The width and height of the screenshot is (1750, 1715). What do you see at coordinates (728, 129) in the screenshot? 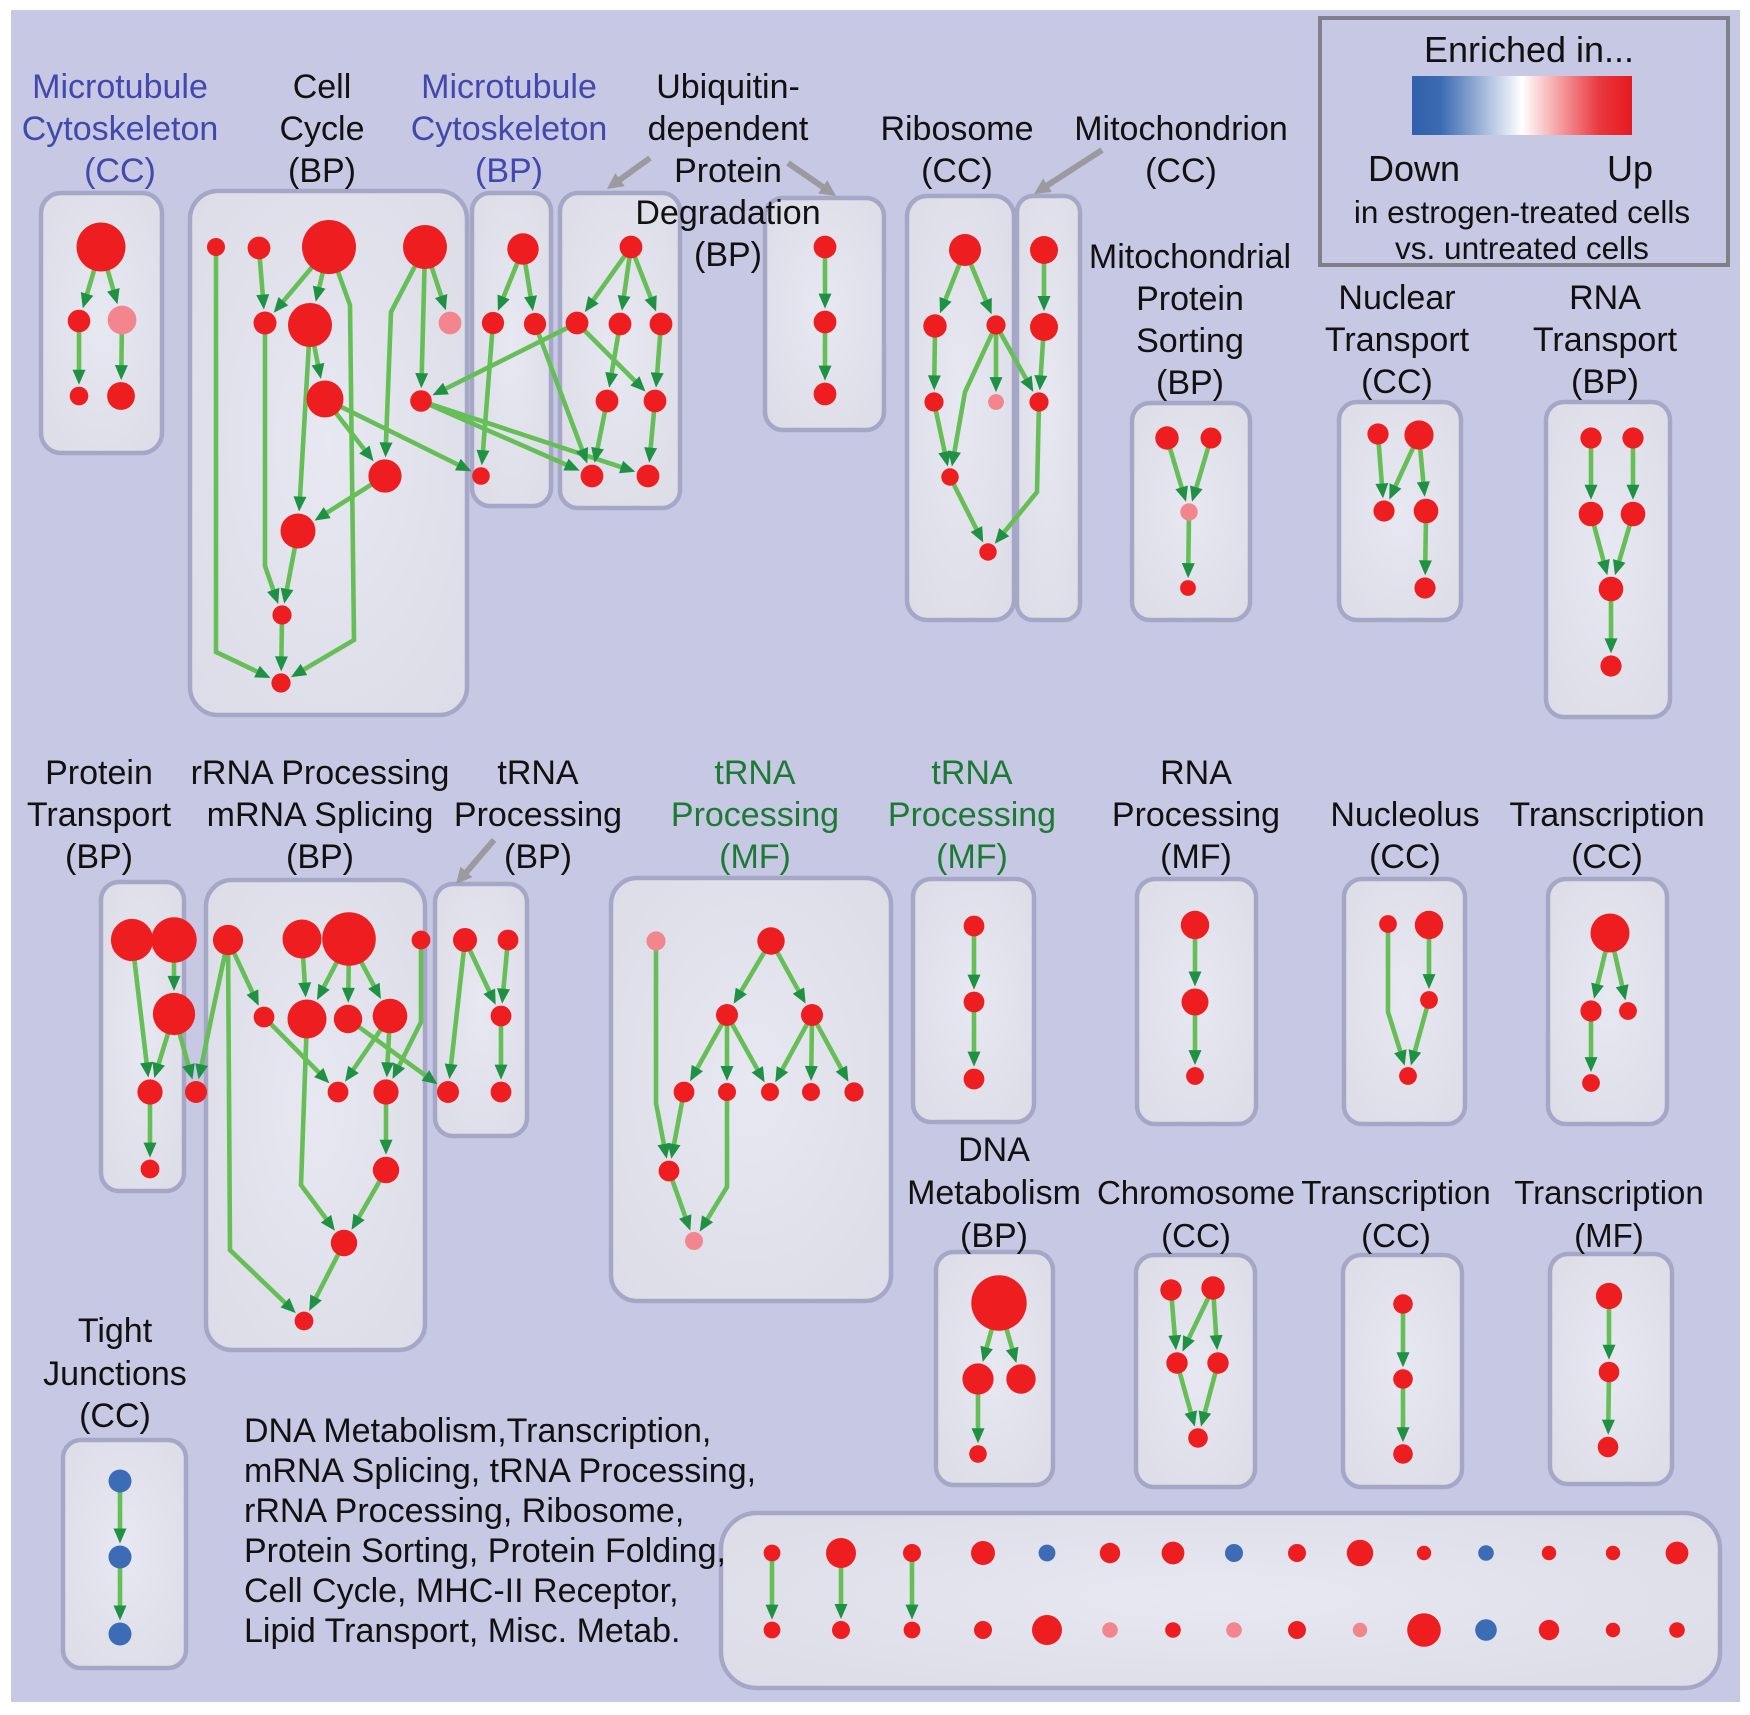
I see `svg-text: dependent` at bounding box center [728, 129].